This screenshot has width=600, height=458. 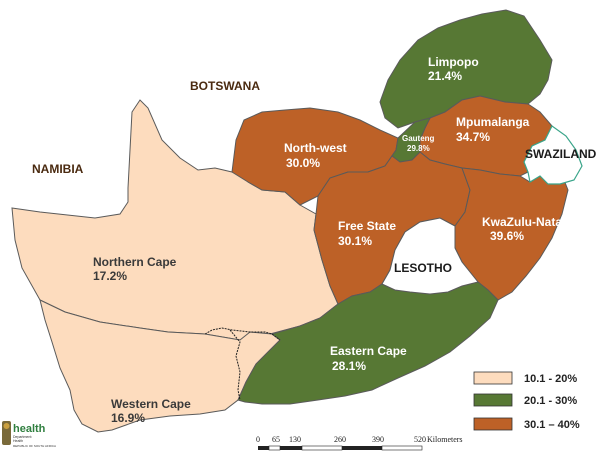 I want to click on label-mpumalanga-value: 34.7%, so click(x=473, y=137).